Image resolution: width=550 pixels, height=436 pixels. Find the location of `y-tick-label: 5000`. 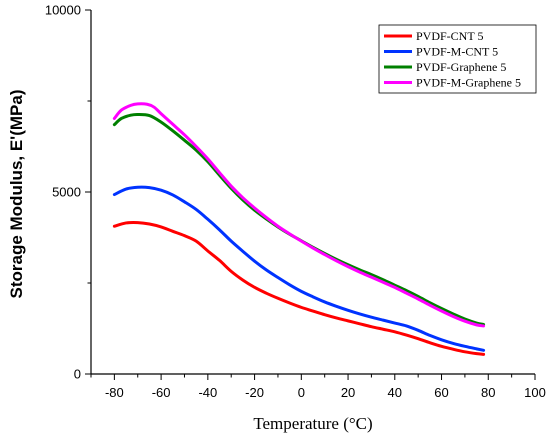

y-tick-label: 5000 is located at coordinates (66, 192).